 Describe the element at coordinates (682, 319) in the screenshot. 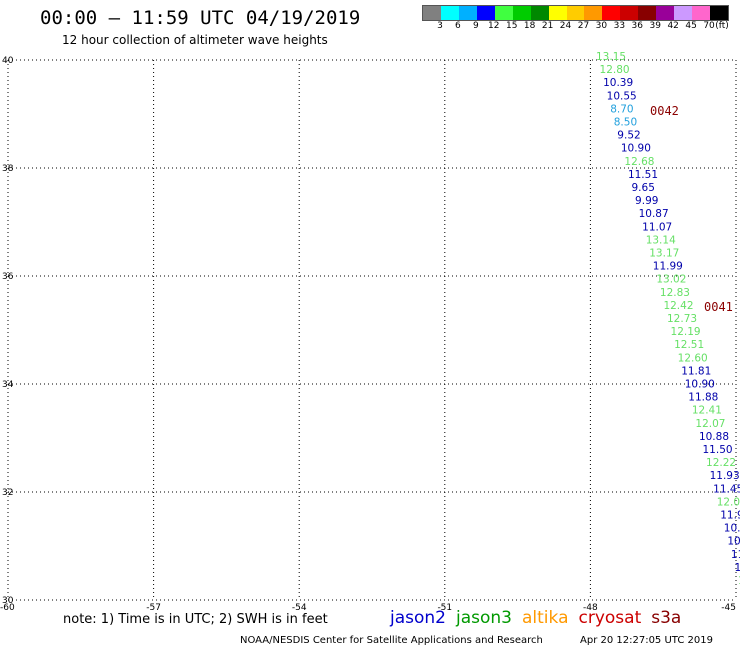

I see `wave-height-label: 12.73` at that location.